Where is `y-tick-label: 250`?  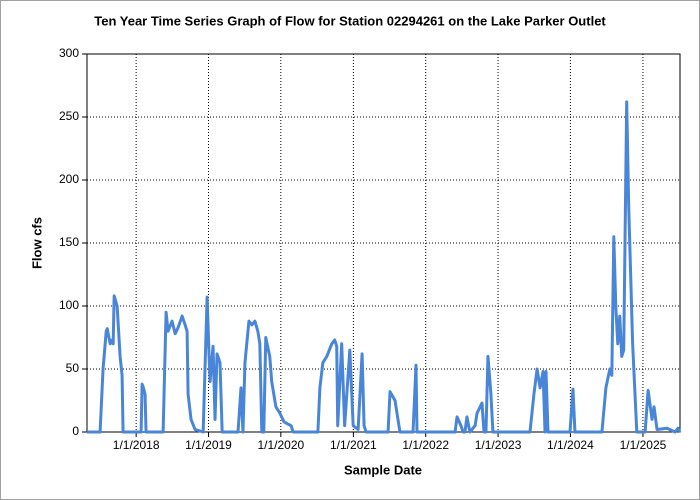 y-tick-label: 250 is located at coordinates (69, 116).